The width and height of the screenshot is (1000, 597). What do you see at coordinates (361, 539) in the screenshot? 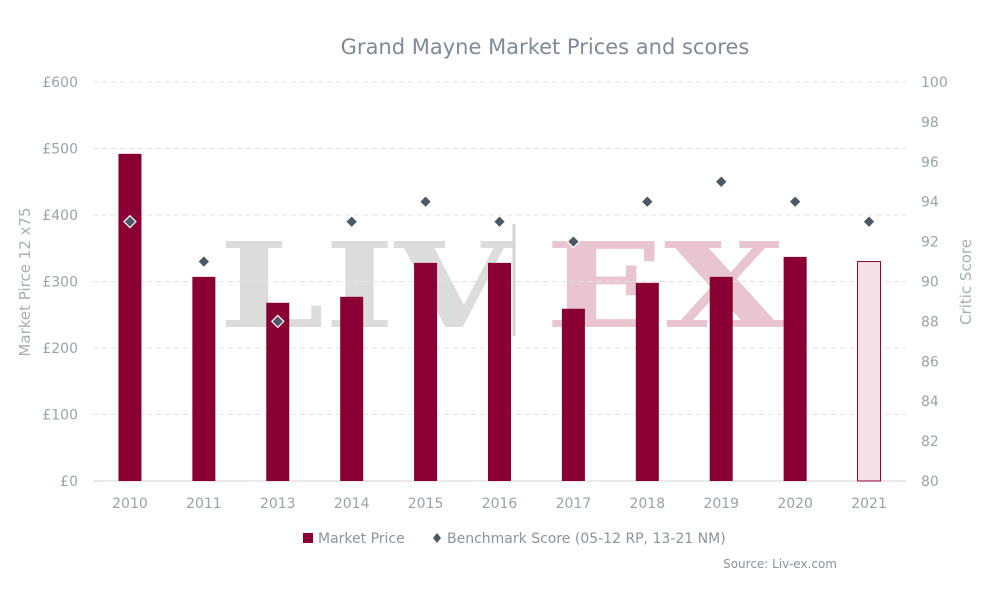
I see `legend-label-market-price: Market Price` at bounding box center [361, 539].